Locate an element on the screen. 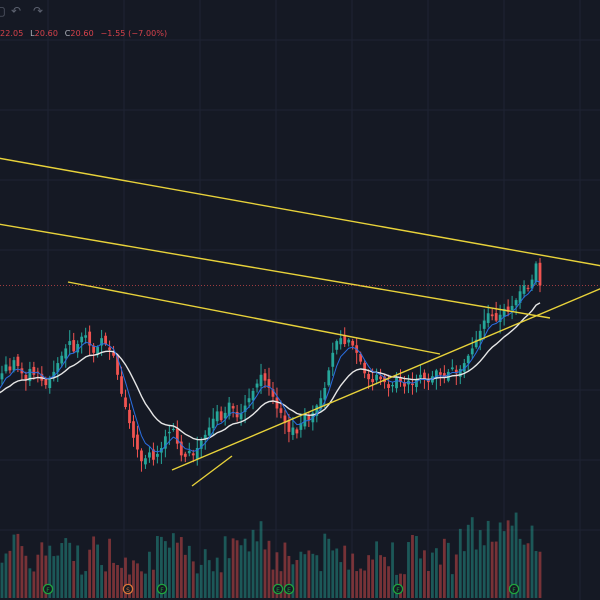  close-label: C is located at coordinates (67, 33).